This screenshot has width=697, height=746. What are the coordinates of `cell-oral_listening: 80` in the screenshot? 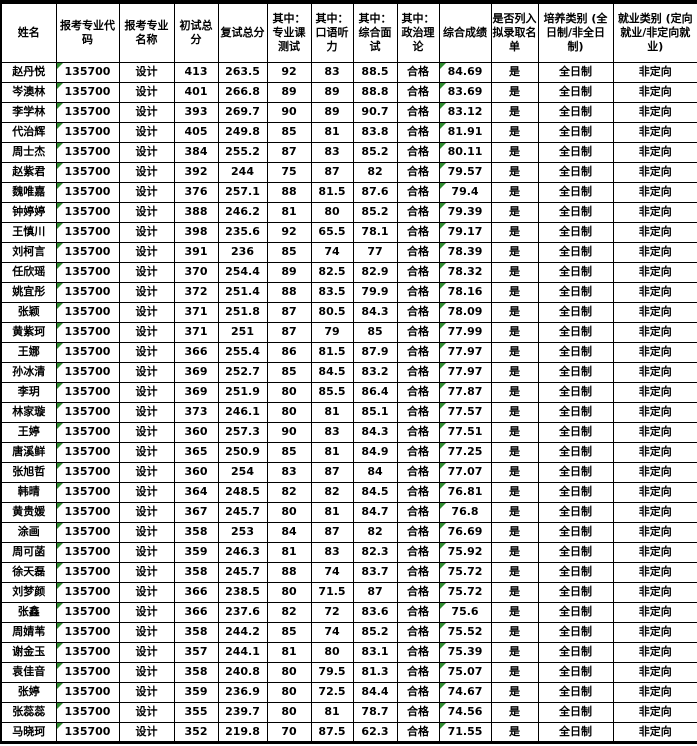 It's located at (332, 212).